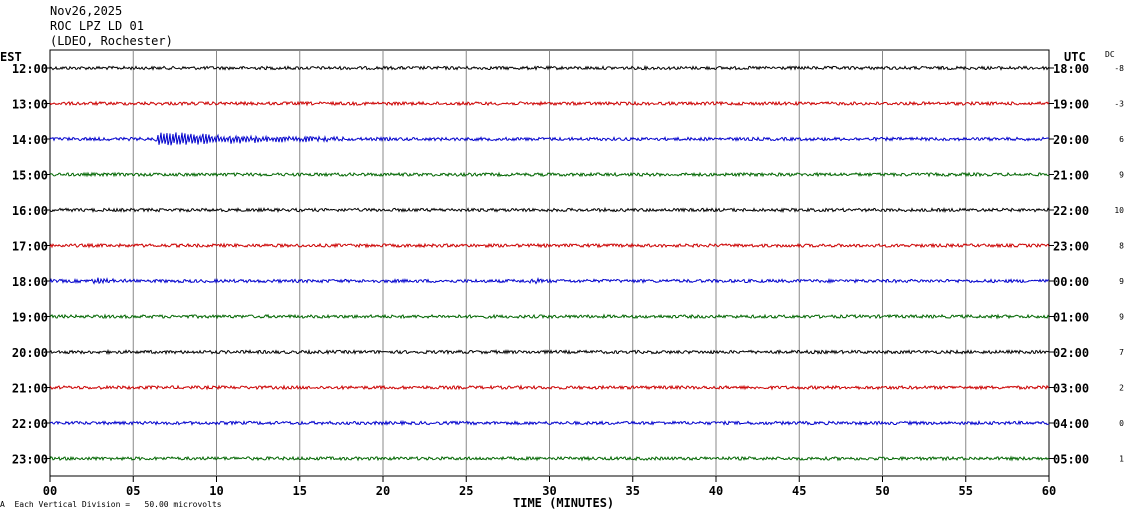  What do you see at coordinates (1071, 424) in the screenshot?
I see `row-label-right: 04:00` at bounding box center [1071, 424].